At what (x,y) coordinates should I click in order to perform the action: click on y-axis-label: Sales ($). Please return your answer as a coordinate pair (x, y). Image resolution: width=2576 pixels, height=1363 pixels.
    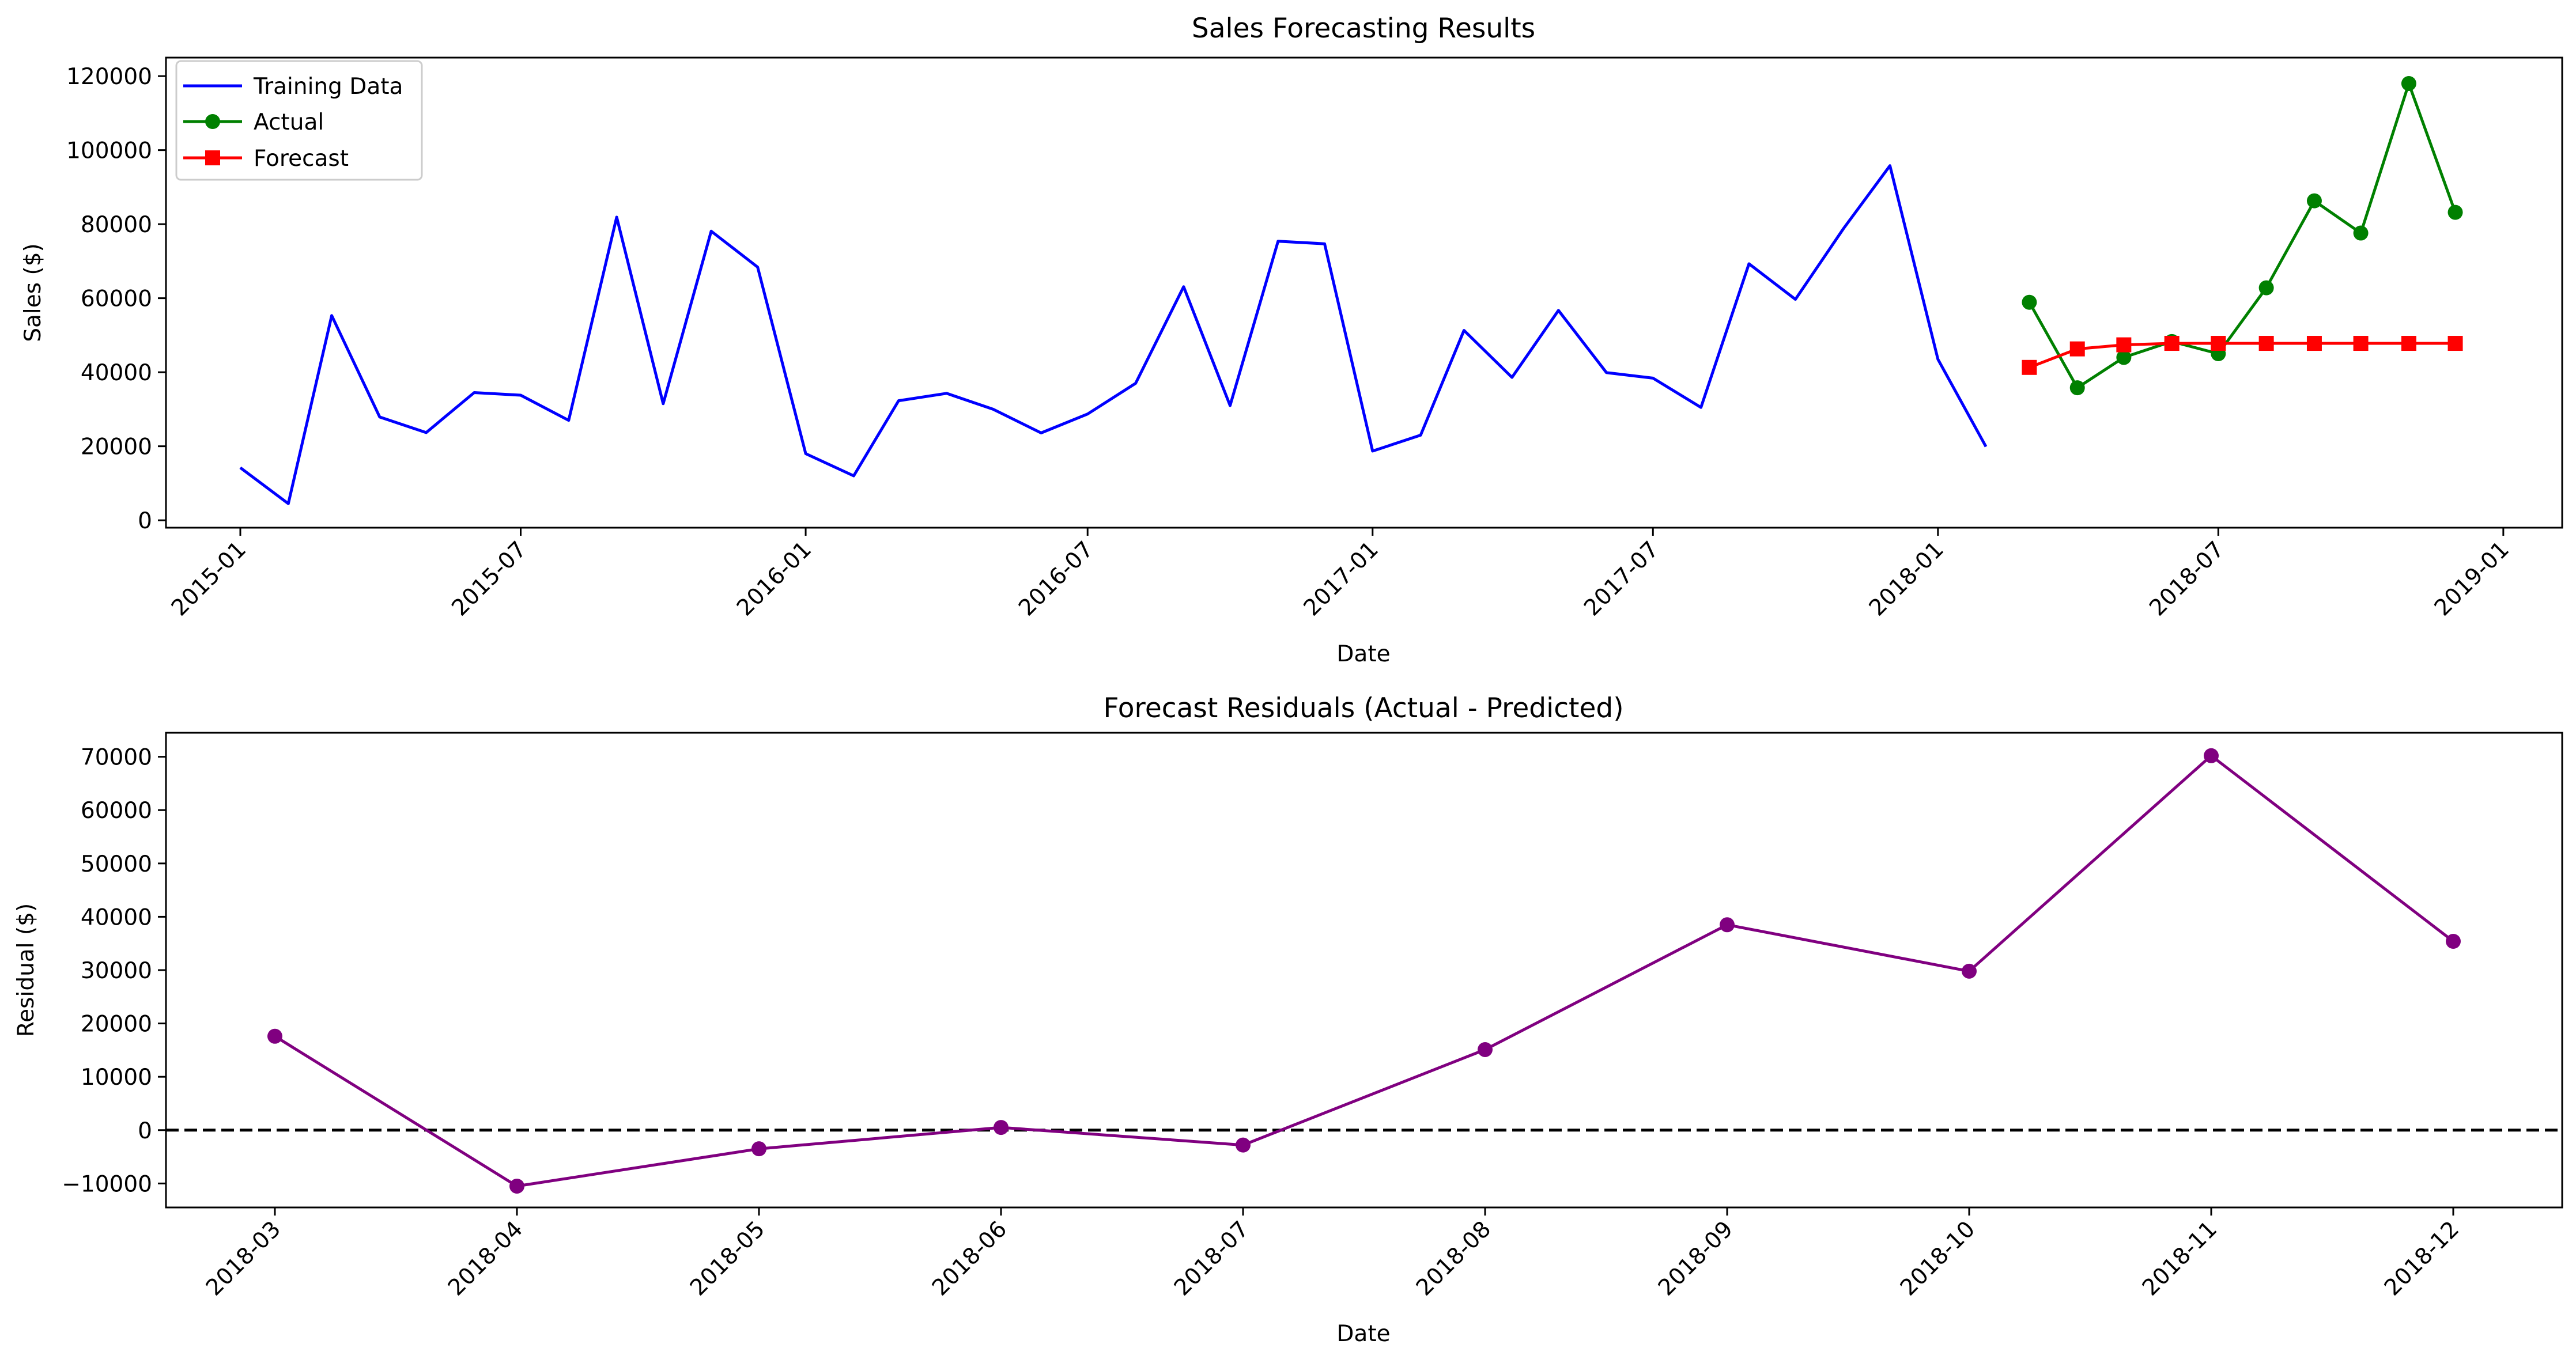
    Looking at the image, I should click on (33, 292).